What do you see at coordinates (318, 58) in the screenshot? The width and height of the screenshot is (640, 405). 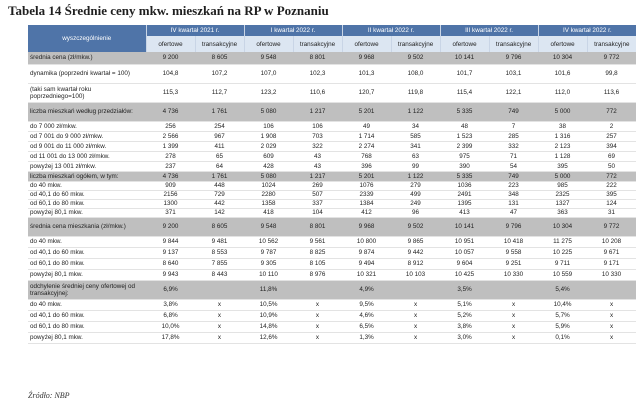 I see `cell-transaction-value: 8 801` at bounding box center [318, 58].